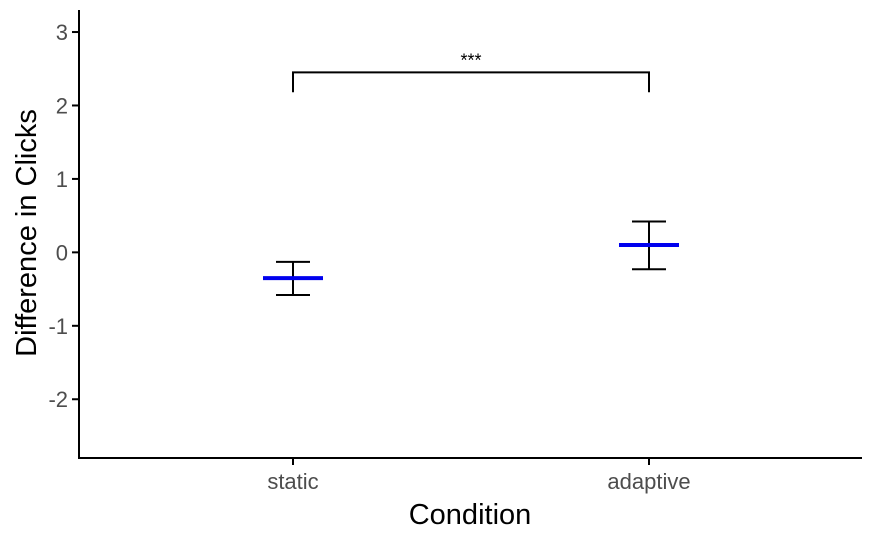 This screenshot has height=540, width=874. I want to click on y-tick-label: 1, so click(62, 179).